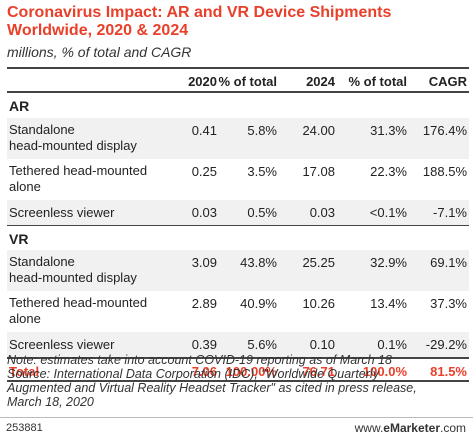 This screenshot has height=437, width=473. I want to click on cell-value-2024: 10.26, so click(318, 303).